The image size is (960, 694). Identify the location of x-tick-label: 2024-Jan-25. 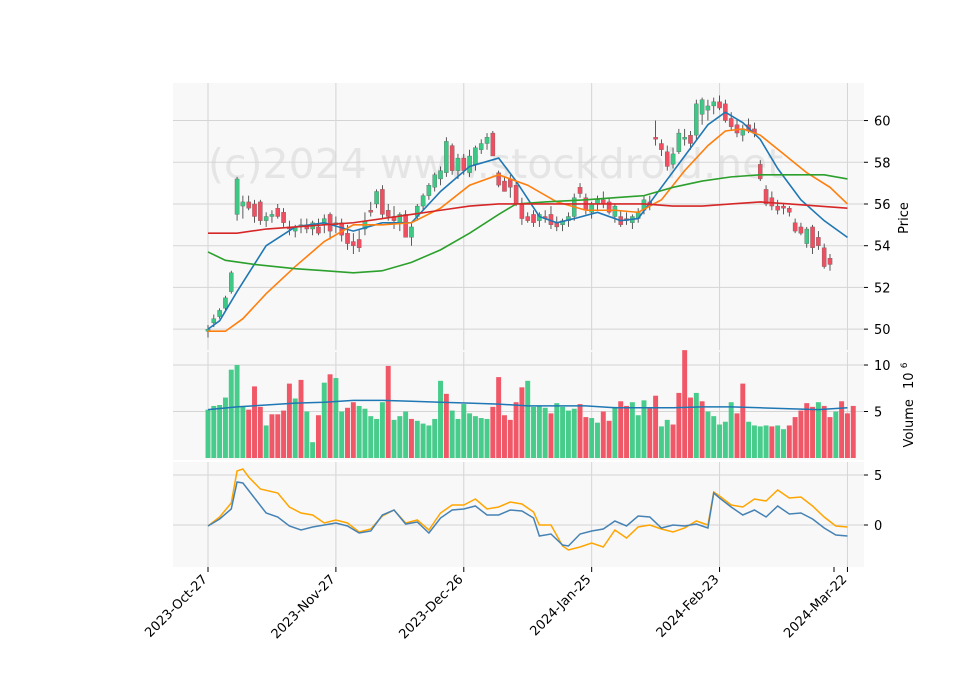
(560, 605).